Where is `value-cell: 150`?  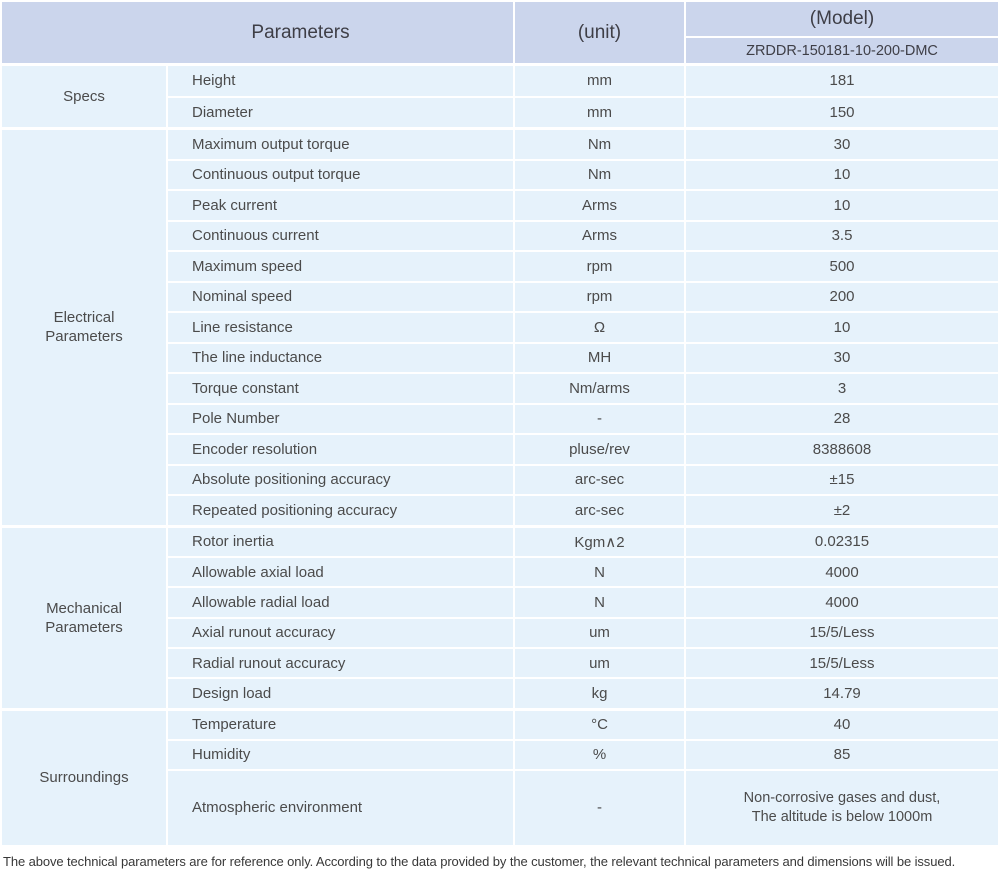 value-cell: 150 is located at coordinates (842, 112).